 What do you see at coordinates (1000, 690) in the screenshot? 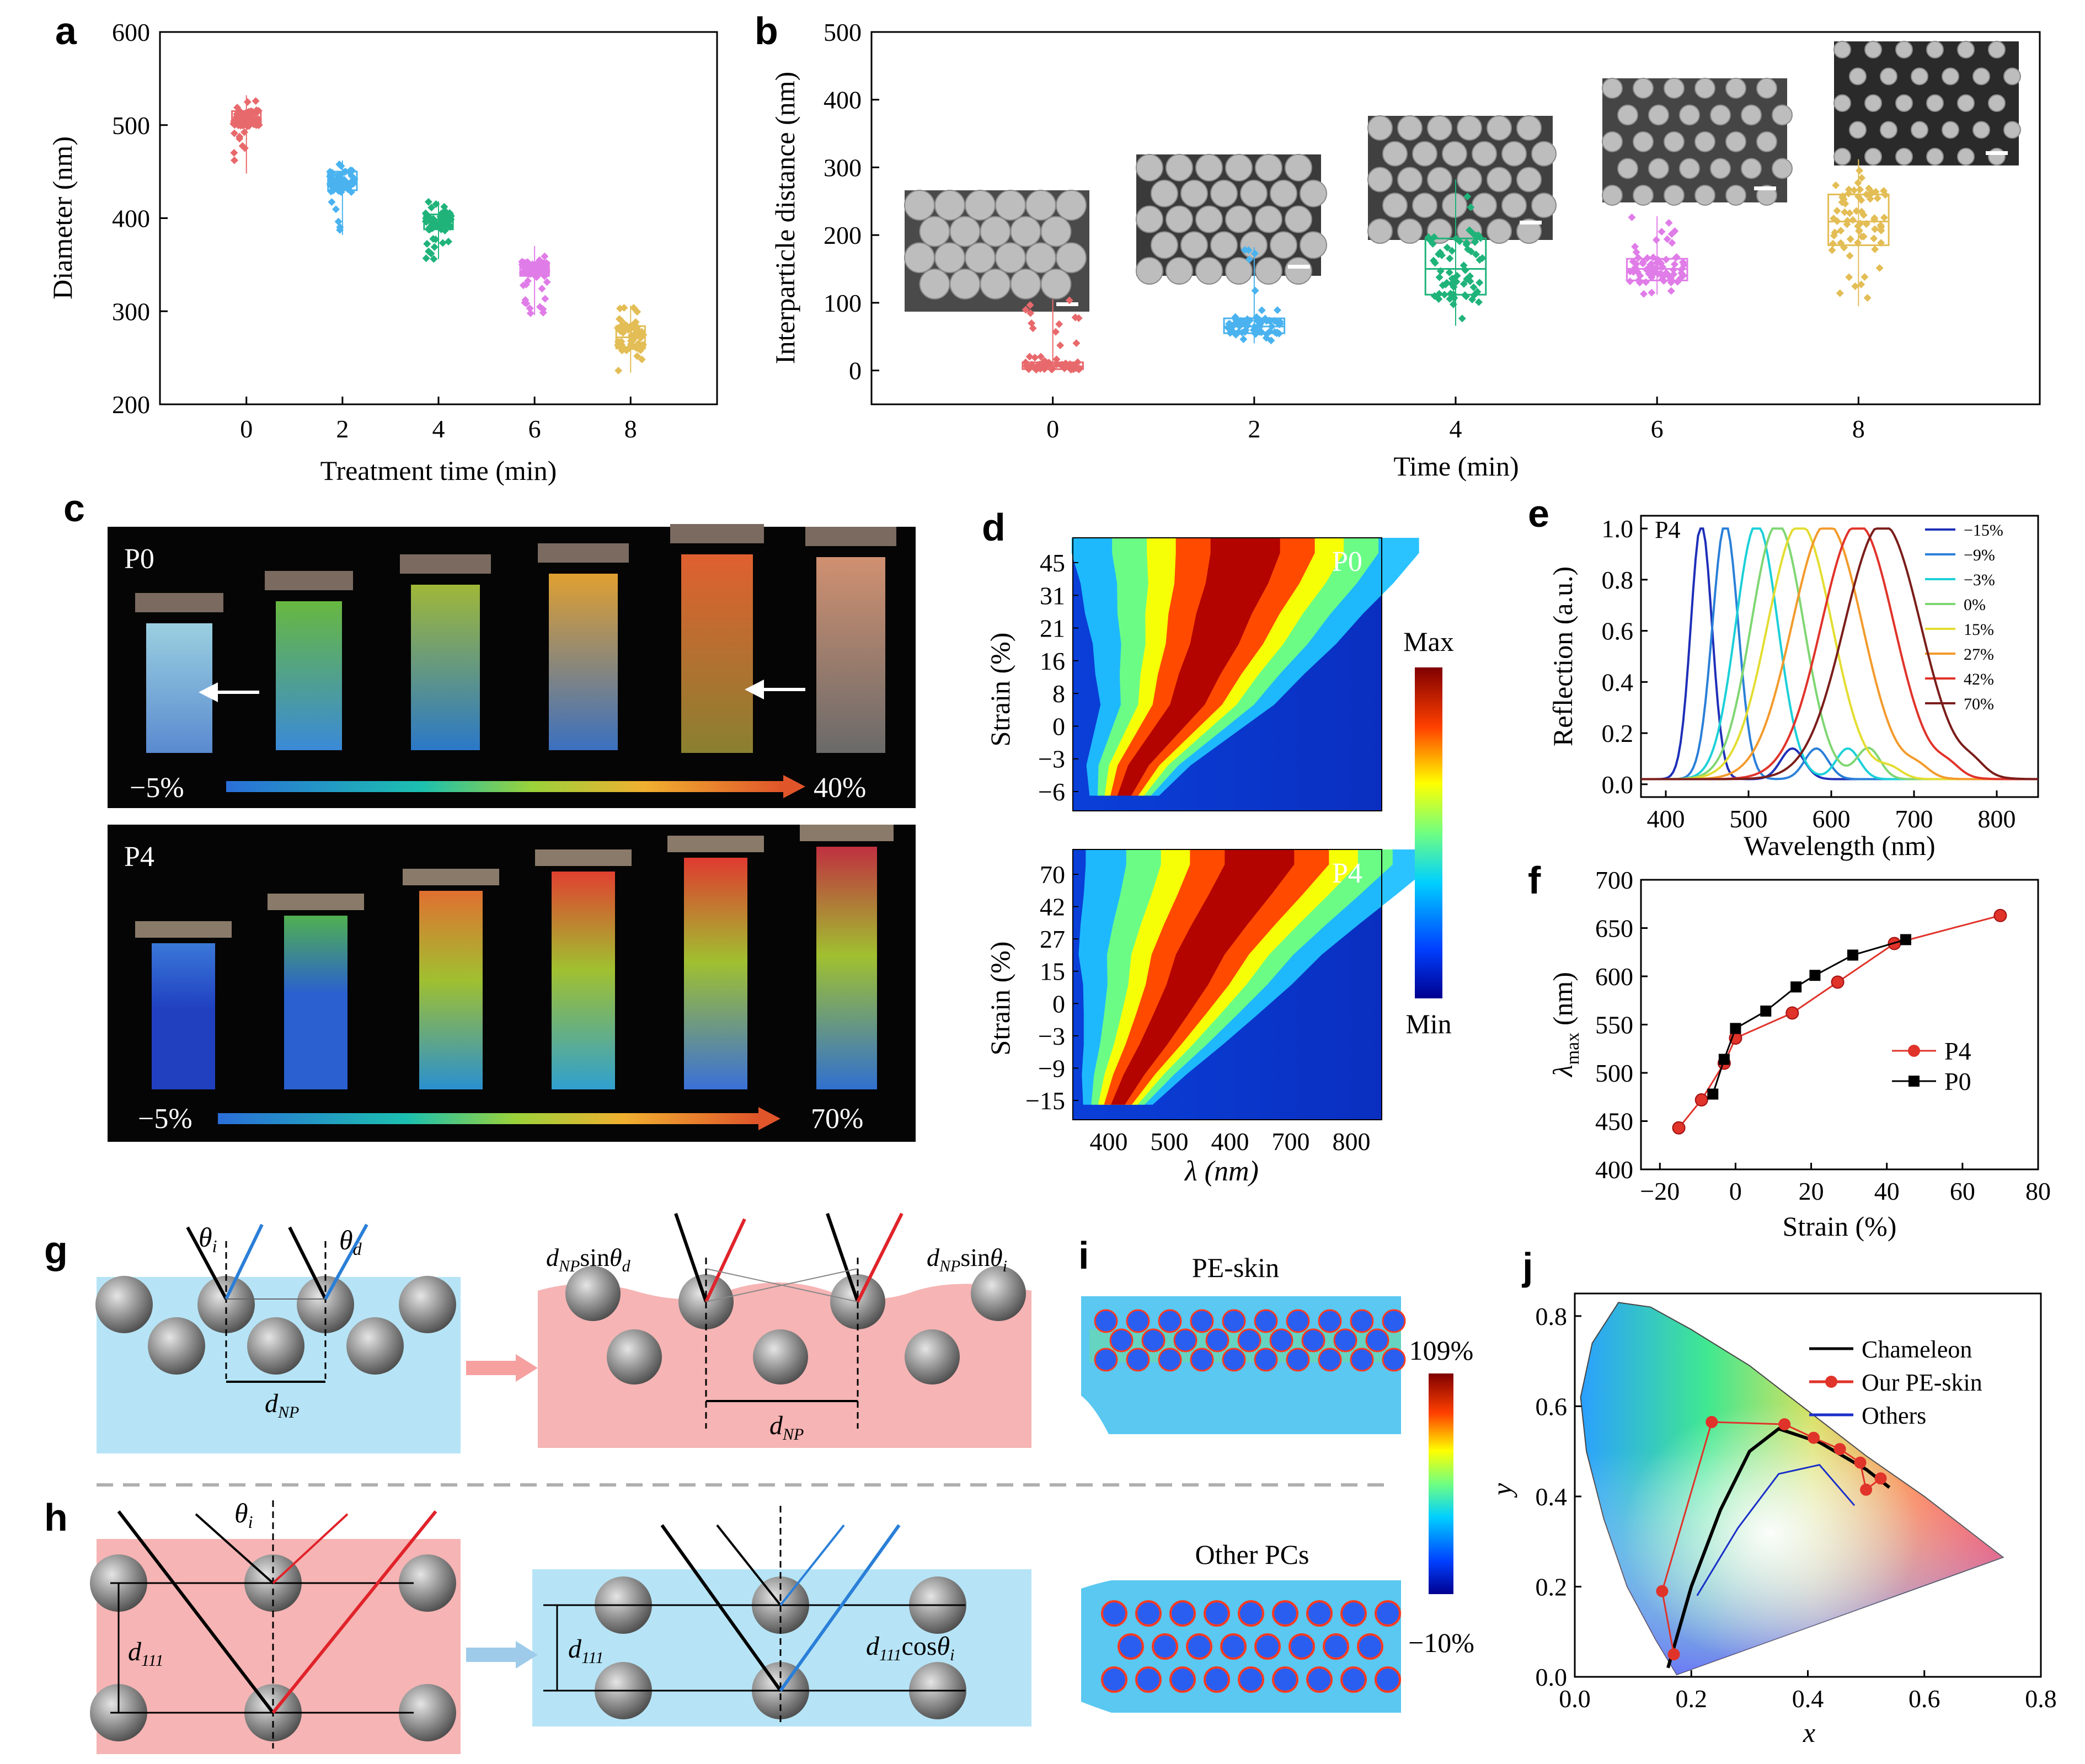
I see `y-axis-label-p0: Strain (%)` at bounding box center [1000, 690].